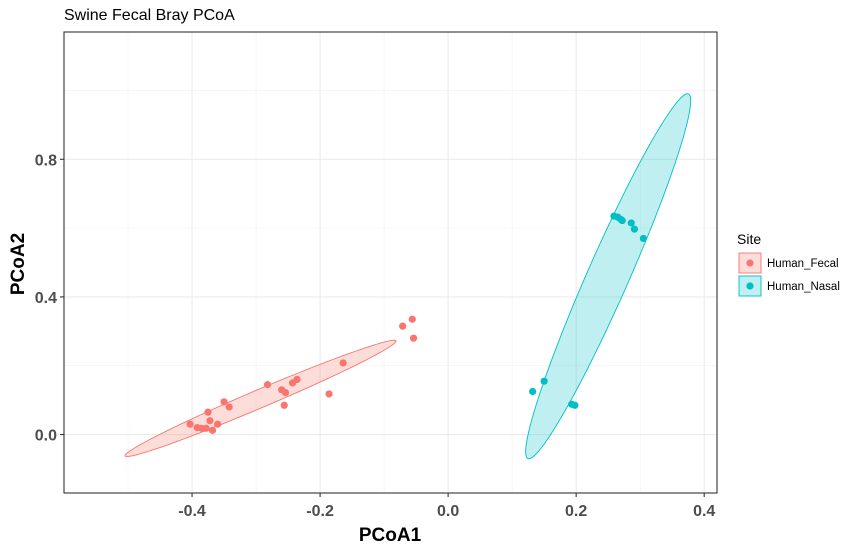 Image resolution: width=865 pixels, height=552 pixels. What do you see at coordinates (576, 511) in the screenshot?
I see `x-tick-label: 0.2` at bounding box center [576, 511].